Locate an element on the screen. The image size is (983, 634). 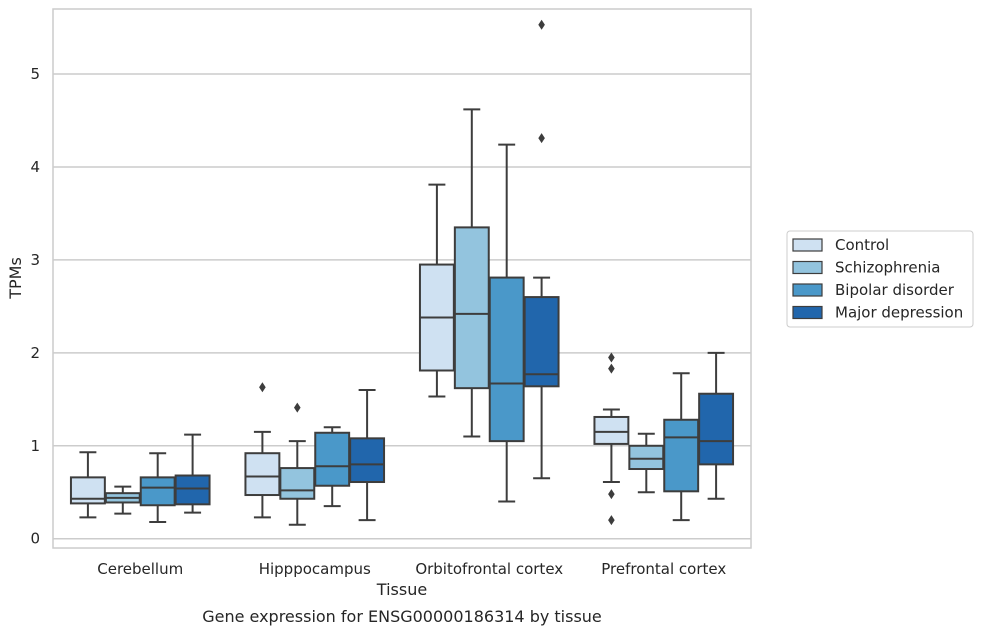
y-tick-label-5: 5 is located at coordinates (35, 74).